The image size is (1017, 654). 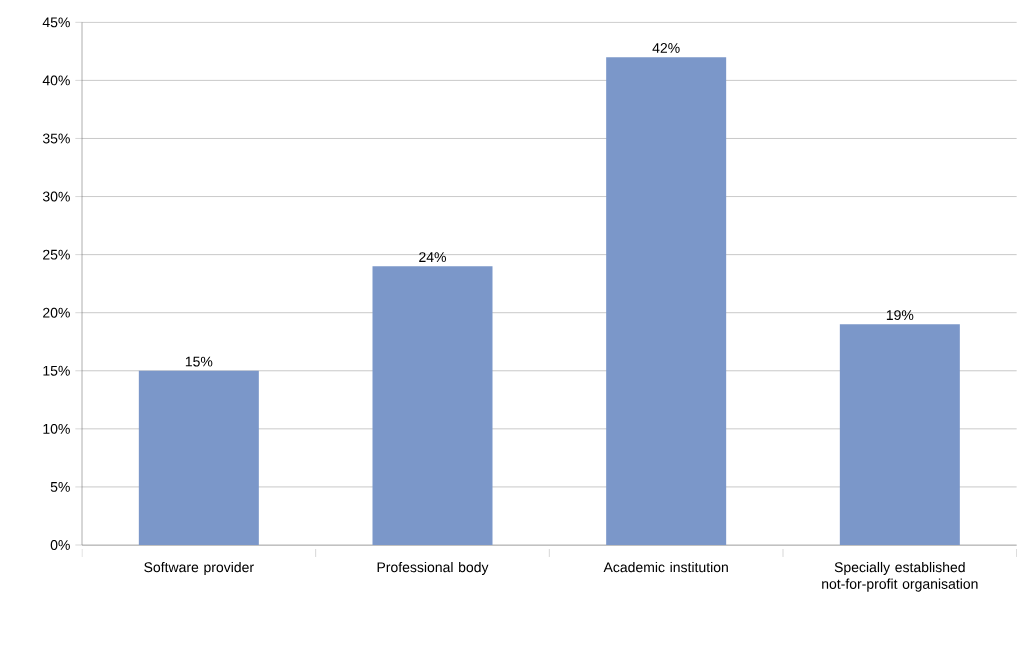 I want to click on y-tick-label: 0%, so click(x=60, y=545).